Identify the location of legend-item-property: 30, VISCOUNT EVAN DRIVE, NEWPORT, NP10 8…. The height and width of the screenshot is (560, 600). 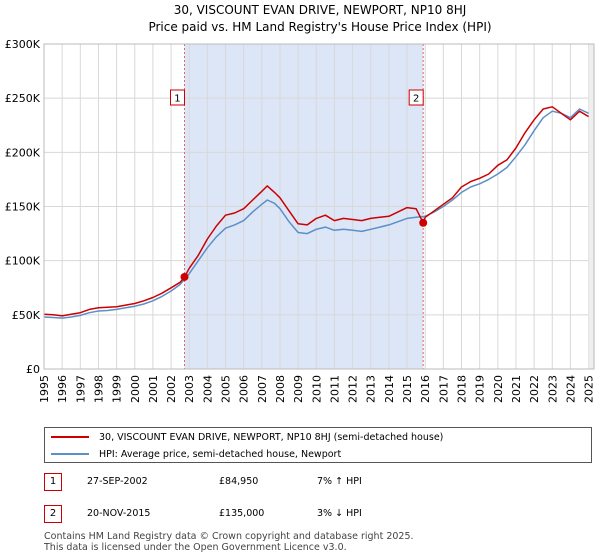
(247, 437).